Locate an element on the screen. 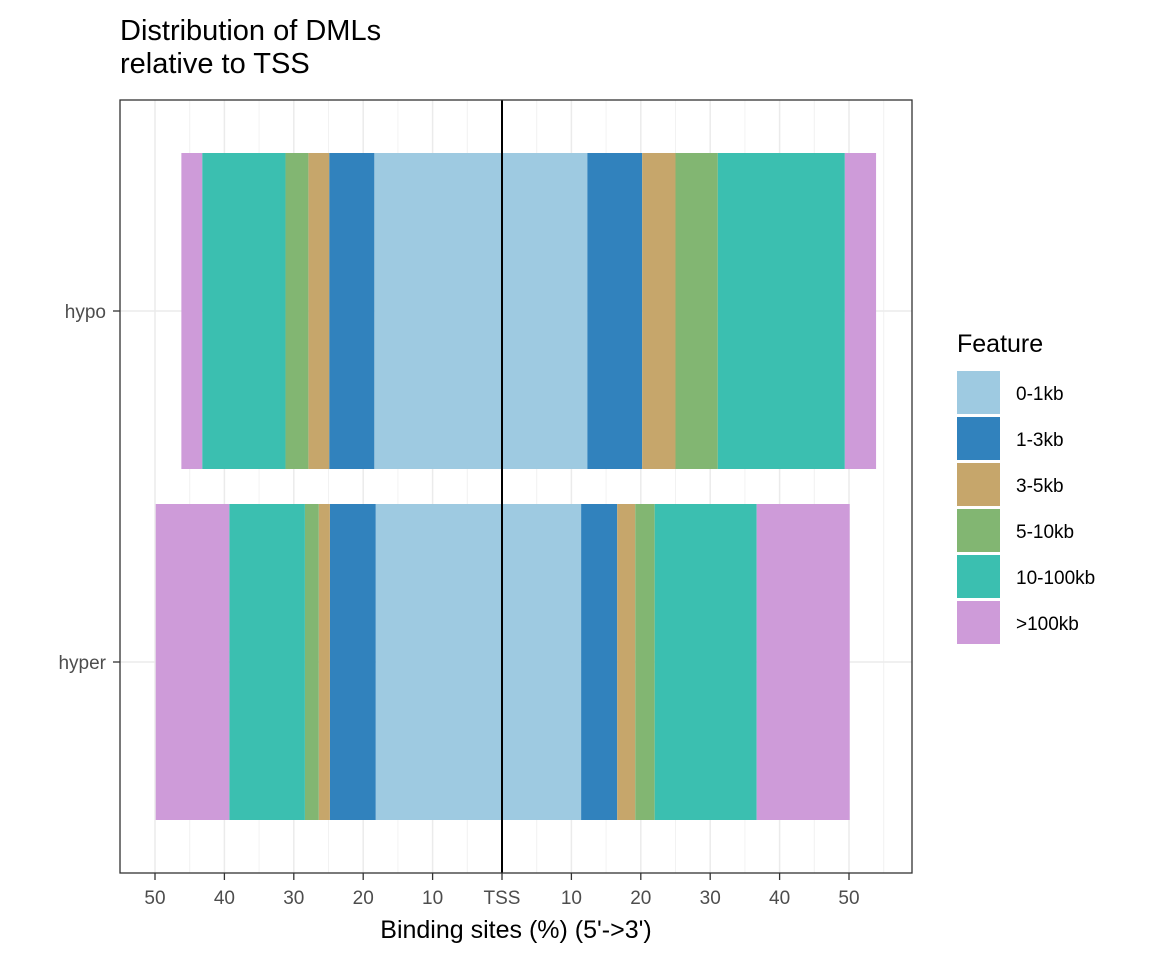 This screenshot has height=960, width=1152. legend-label: 10-100kb is located at coordinates (1055, 578).